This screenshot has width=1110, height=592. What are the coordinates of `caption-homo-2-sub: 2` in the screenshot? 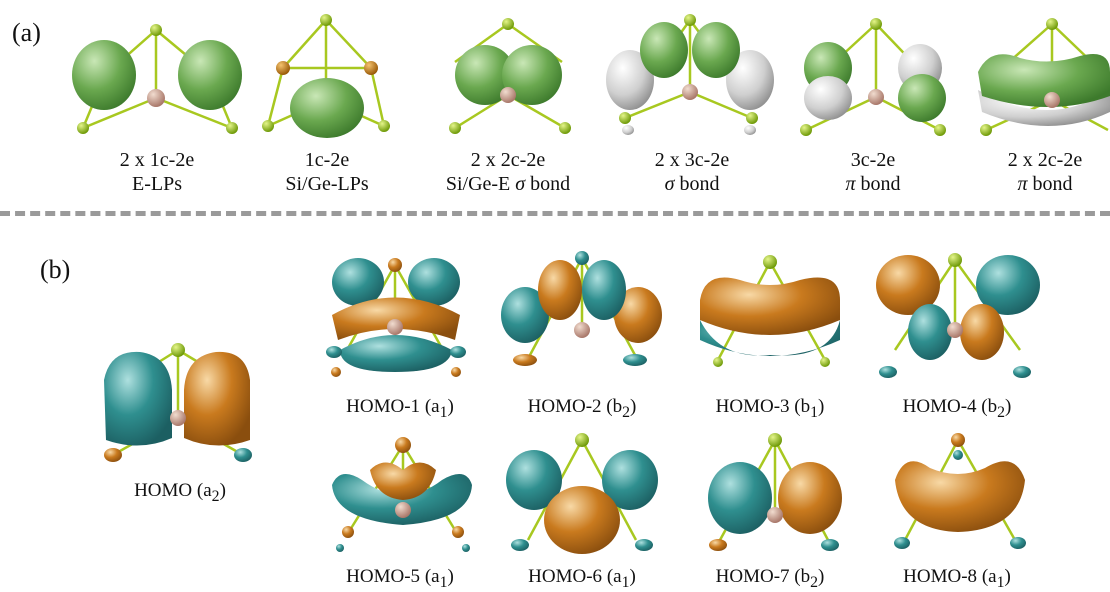 It's located at (626, 412).